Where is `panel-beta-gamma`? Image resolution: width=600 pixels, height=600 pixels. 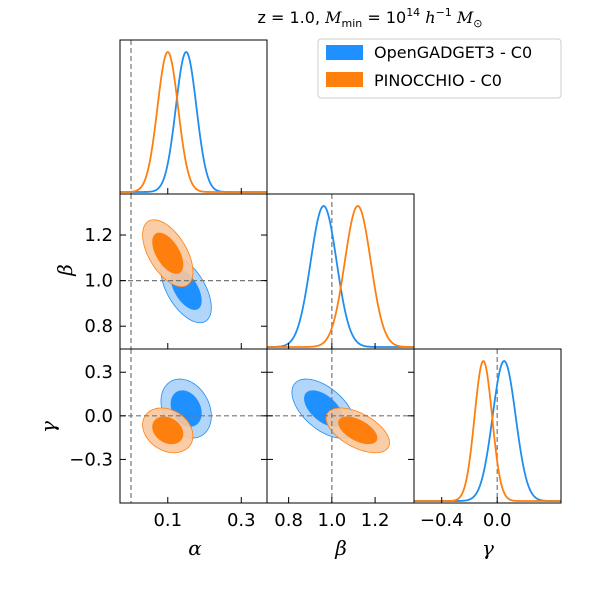
panel-beta-gamma is located at coordinates (340, 426).